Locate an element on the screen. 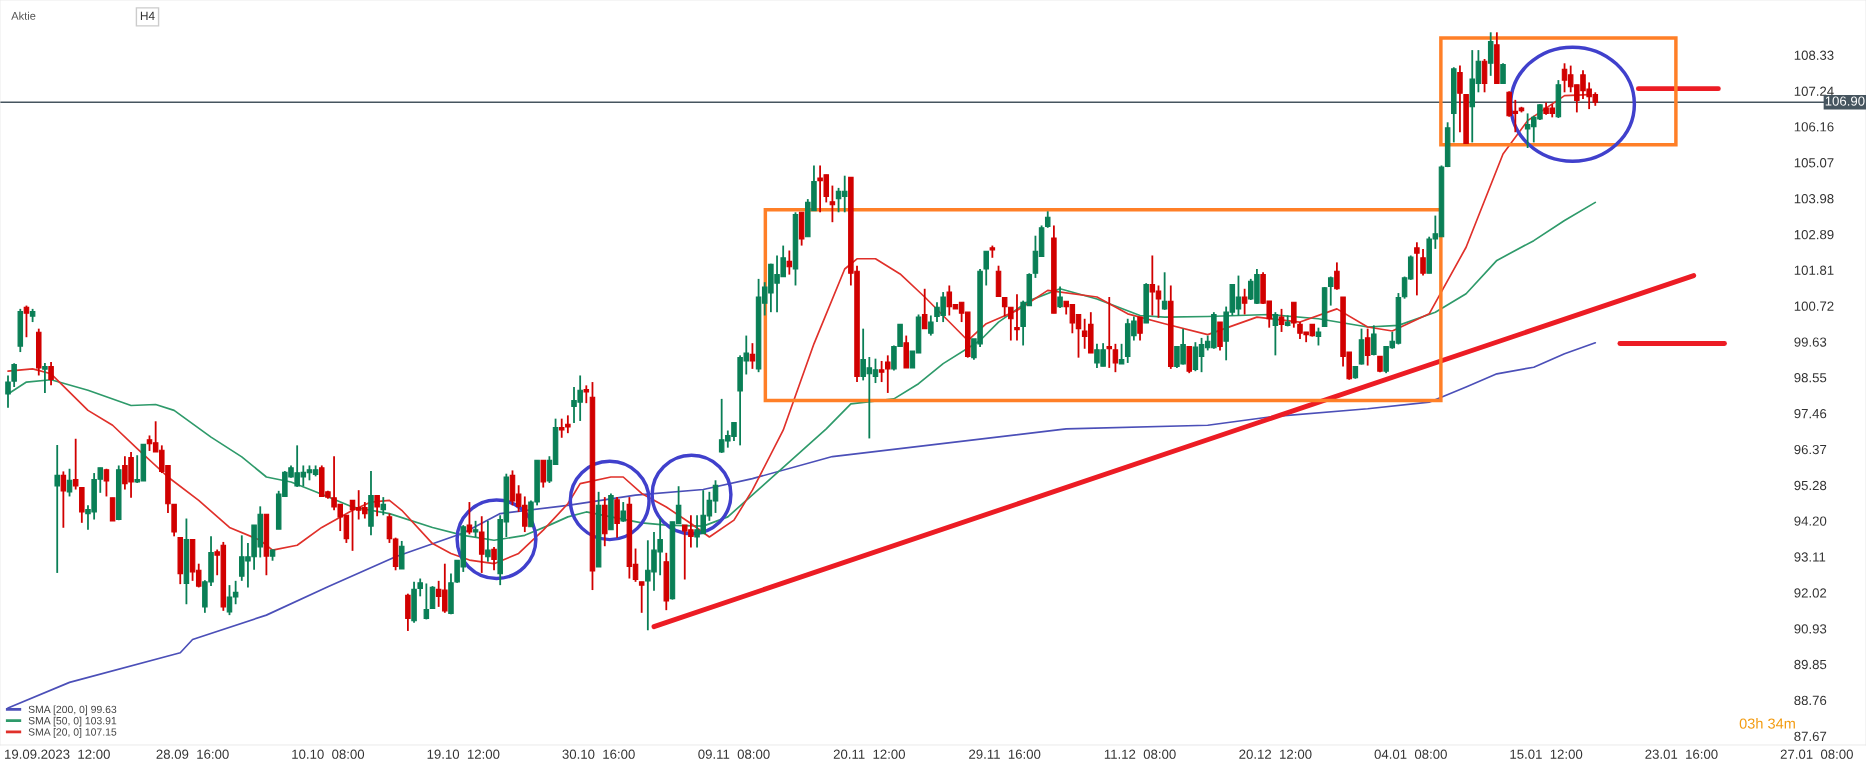 Image resolution: width=1866 pixels, height=767 pixels. y-tick-label: 100.72 is located at coordinates (1814, 306).